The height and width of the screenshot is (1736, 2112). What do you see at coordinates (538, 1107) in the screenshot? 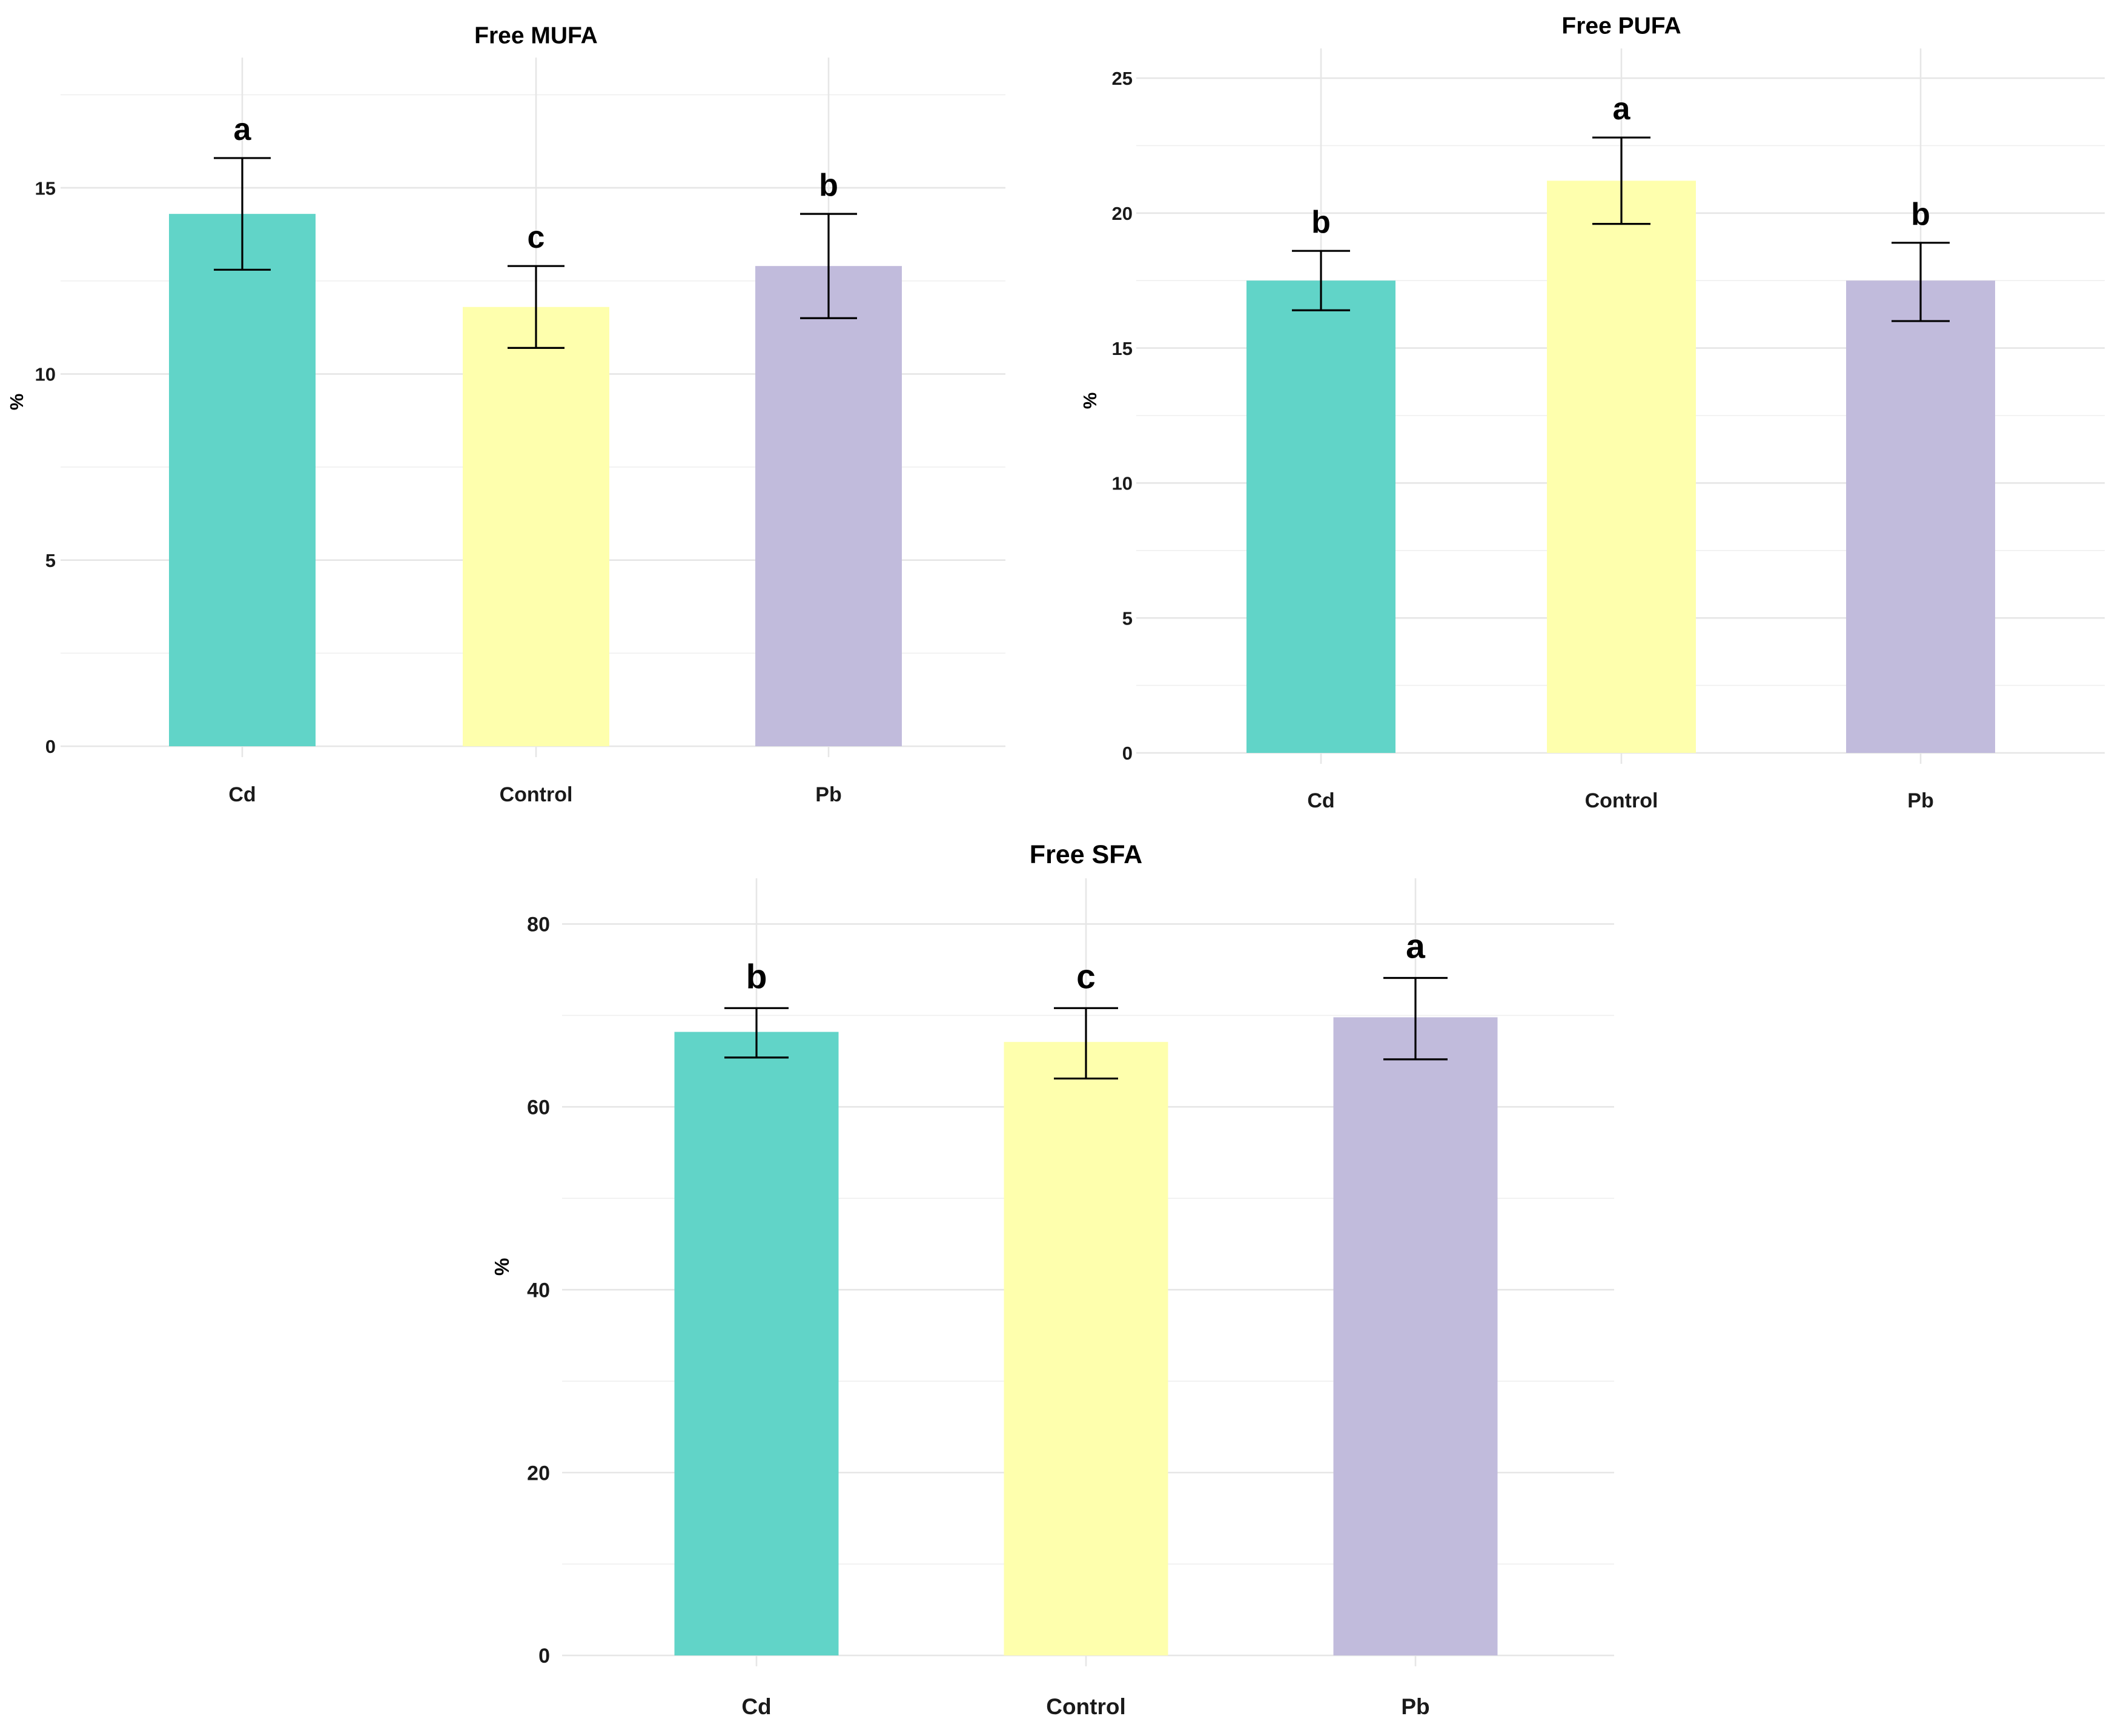
I see `y-tick-label: 60` at bounding box center [538, 1107].